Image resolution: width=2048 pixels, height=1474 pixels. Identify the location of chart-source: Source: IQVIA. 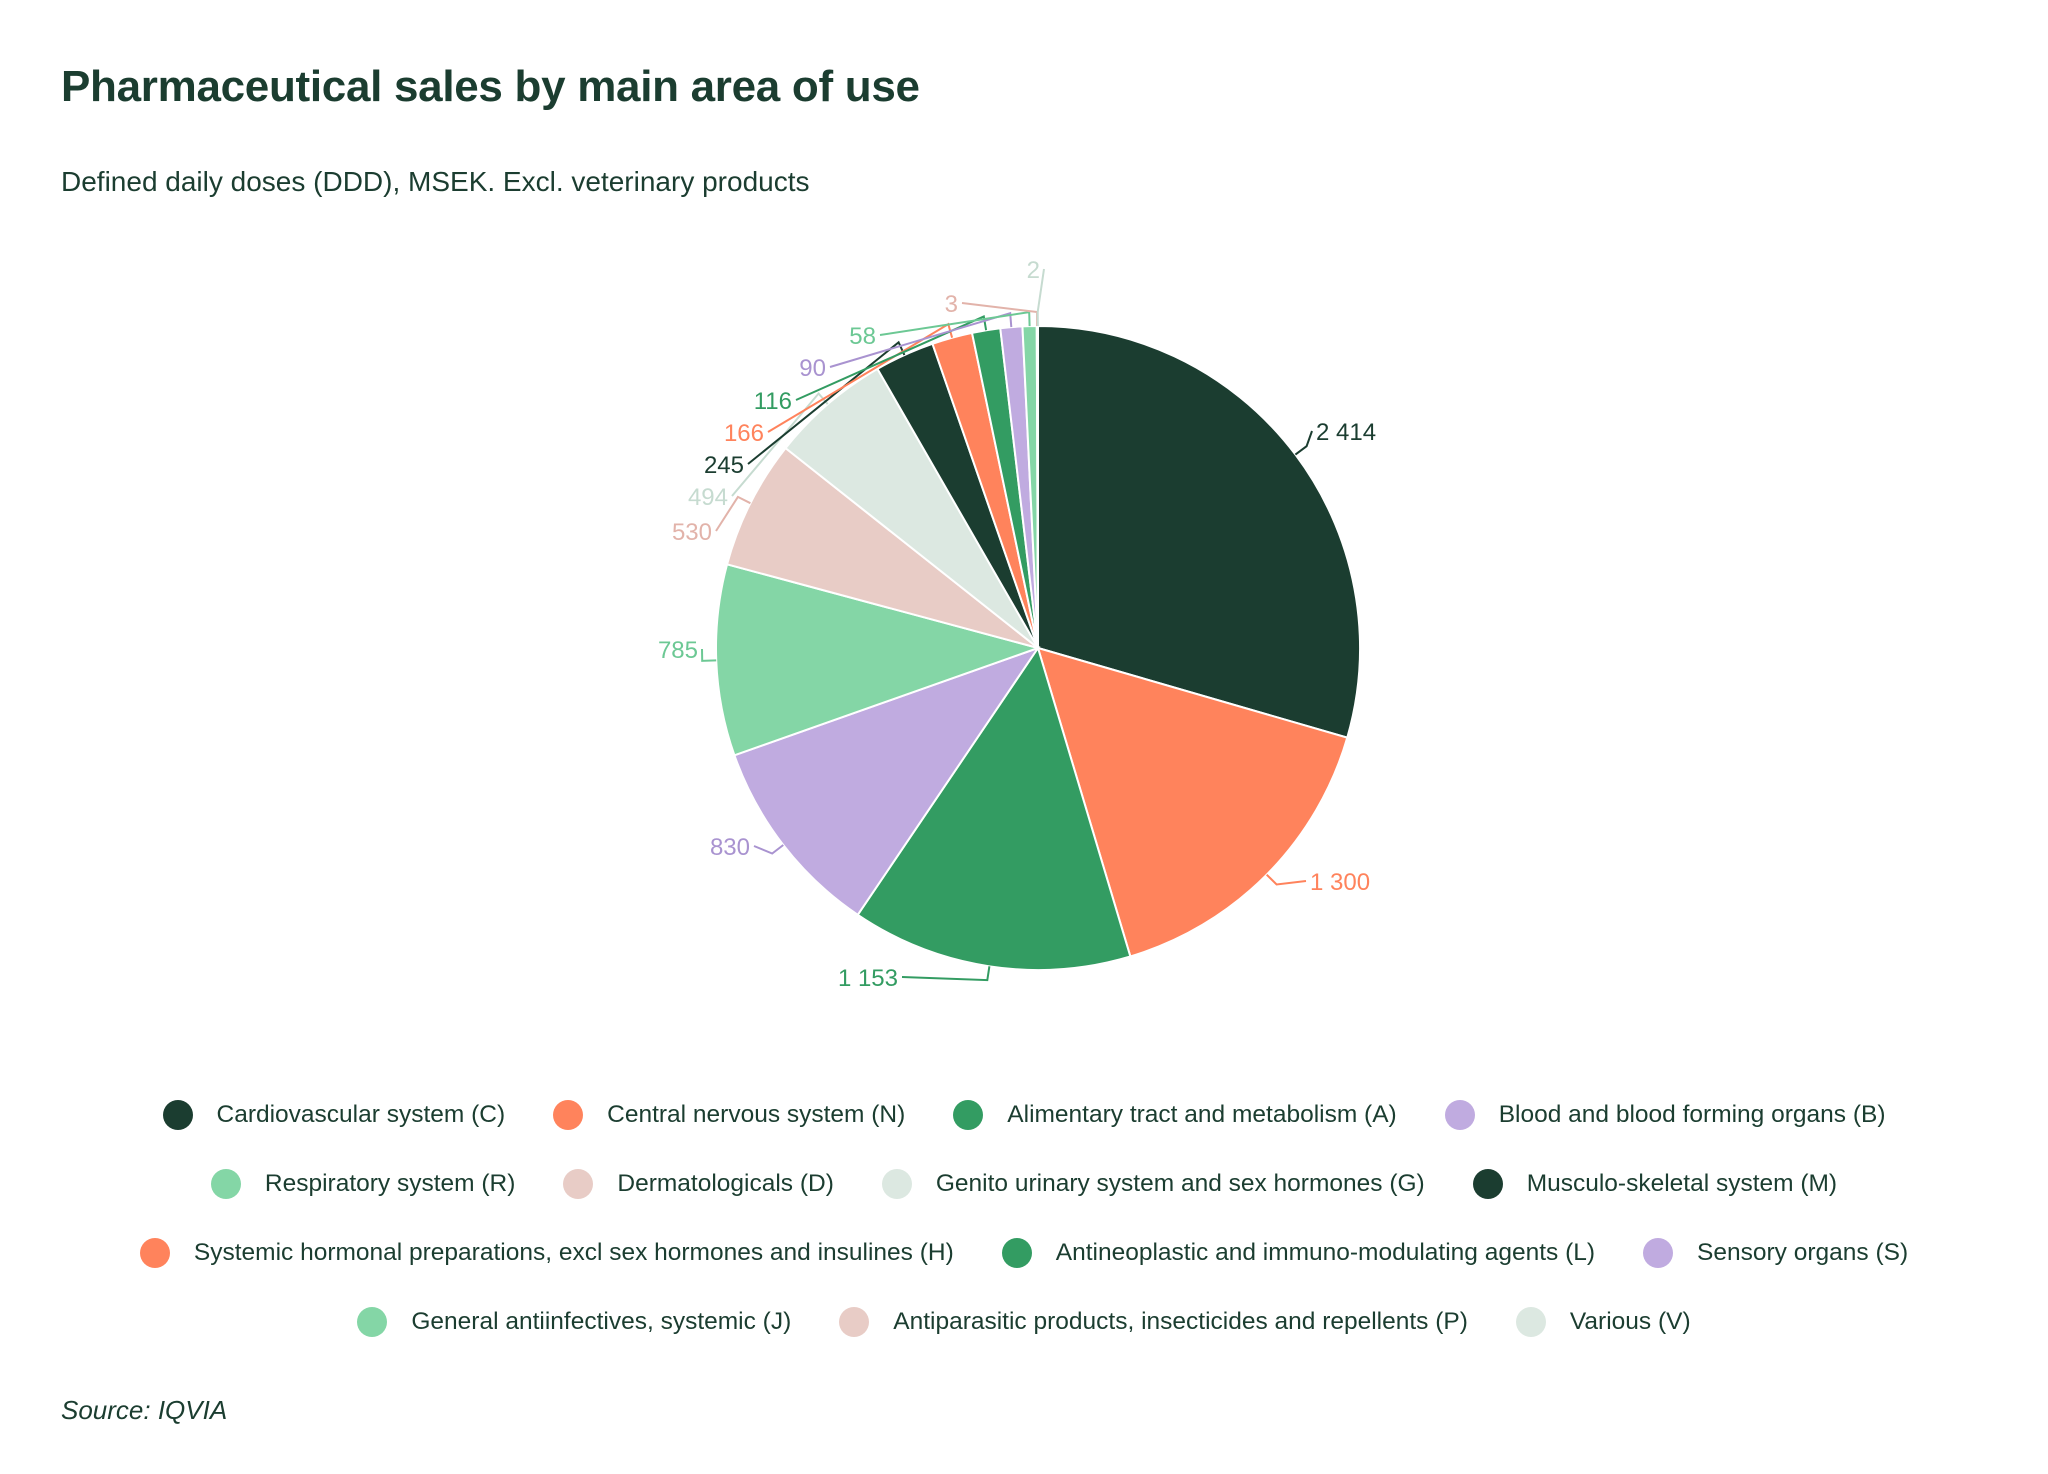
(144, 1410).